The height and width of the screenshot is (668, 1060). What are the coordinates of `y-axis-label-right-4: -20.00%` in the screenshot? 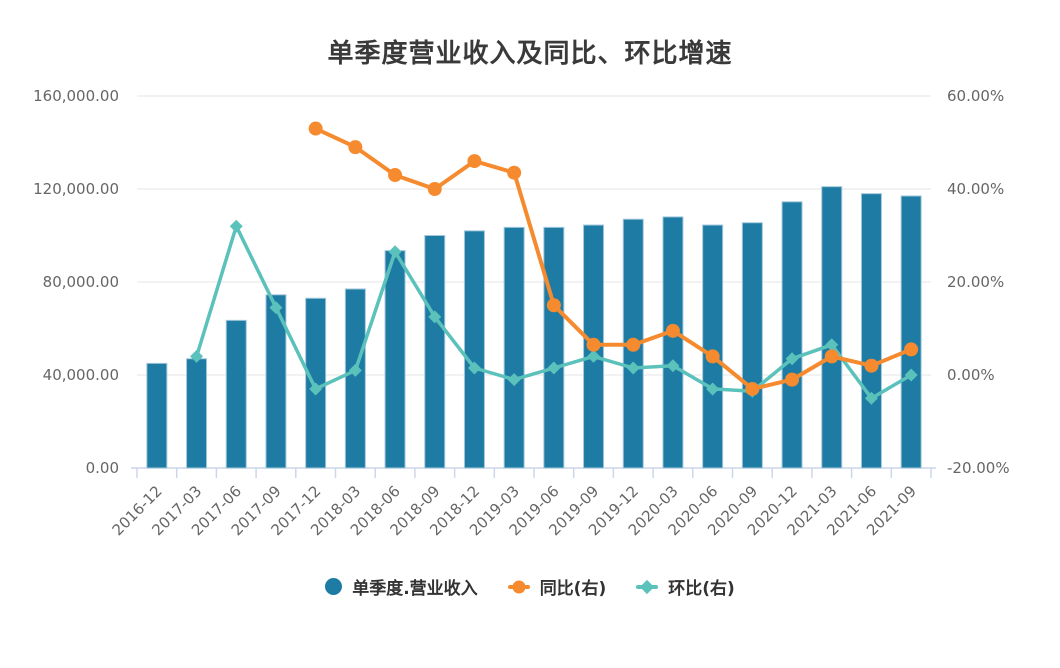 It's located at (978, 468).